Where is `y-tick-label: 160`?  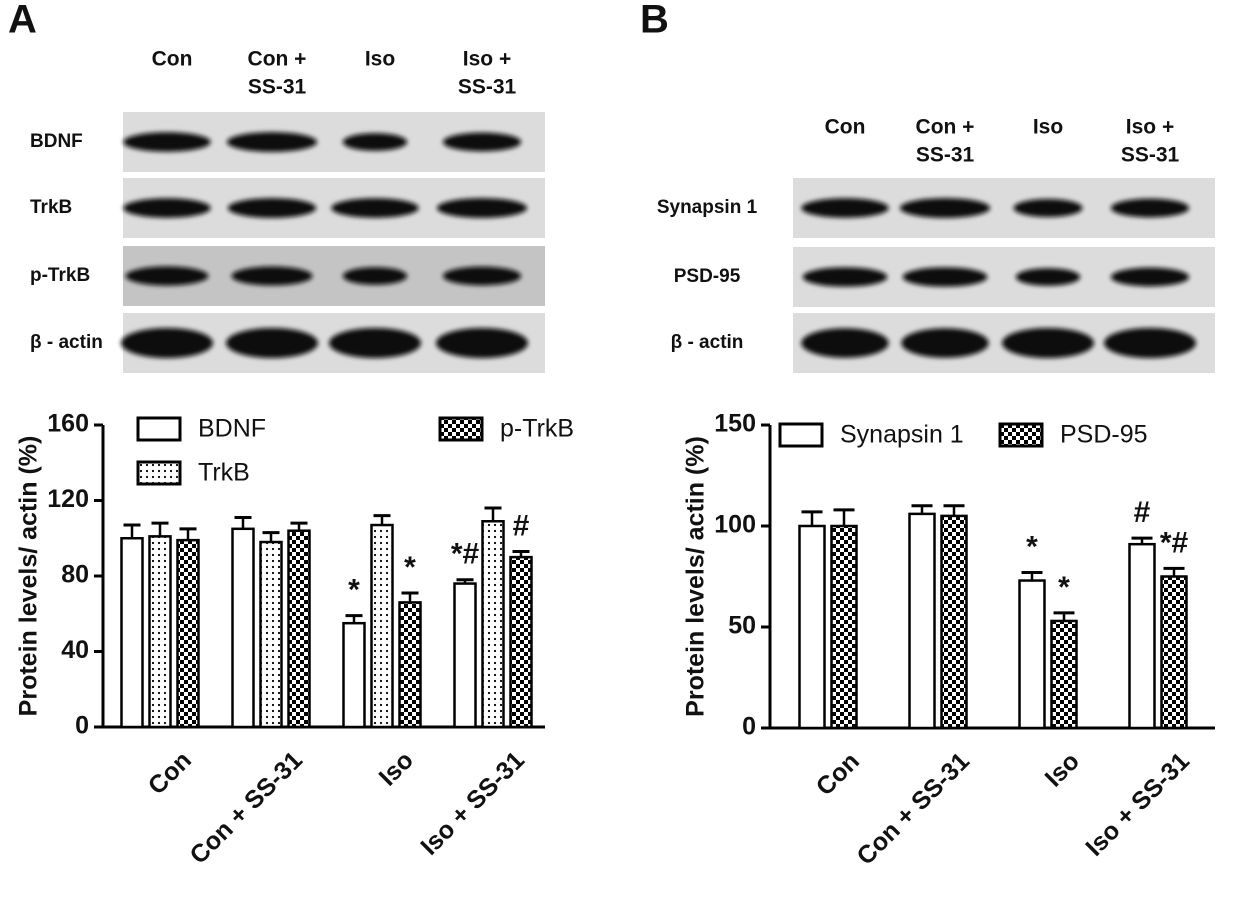
y-tick-label: 160 is located at coordinates (68, 424).